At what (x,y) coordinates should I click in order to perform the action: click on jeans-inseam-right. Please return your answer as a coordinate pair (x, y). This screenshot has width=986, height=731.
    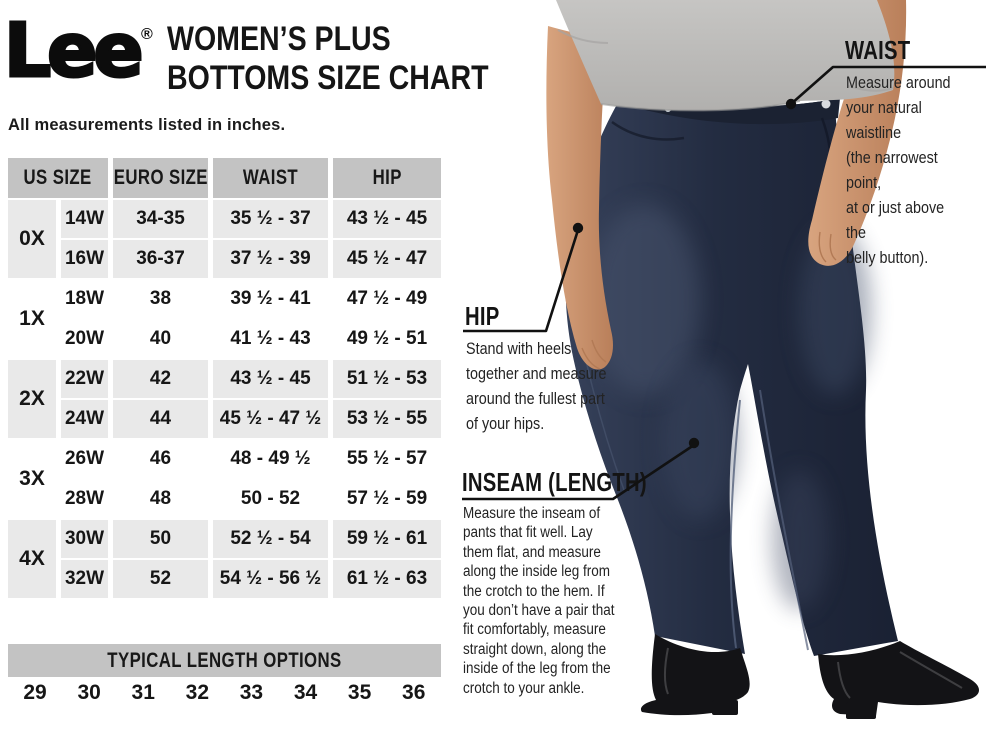
    Looking at the image, I should click on (784, 520).